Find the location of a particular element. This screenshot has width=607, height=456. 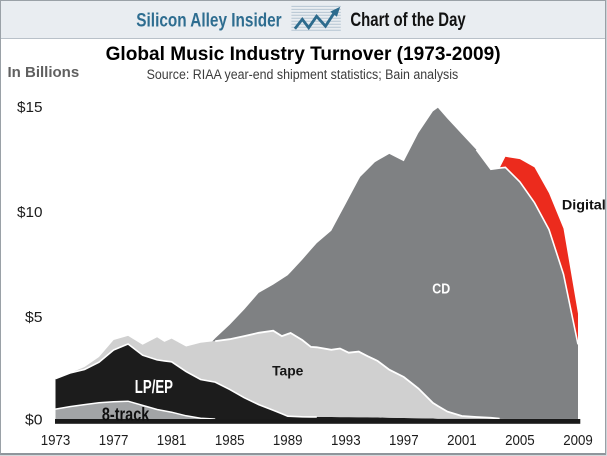

svg-text: 1981 is located at coordinates (172, 440).